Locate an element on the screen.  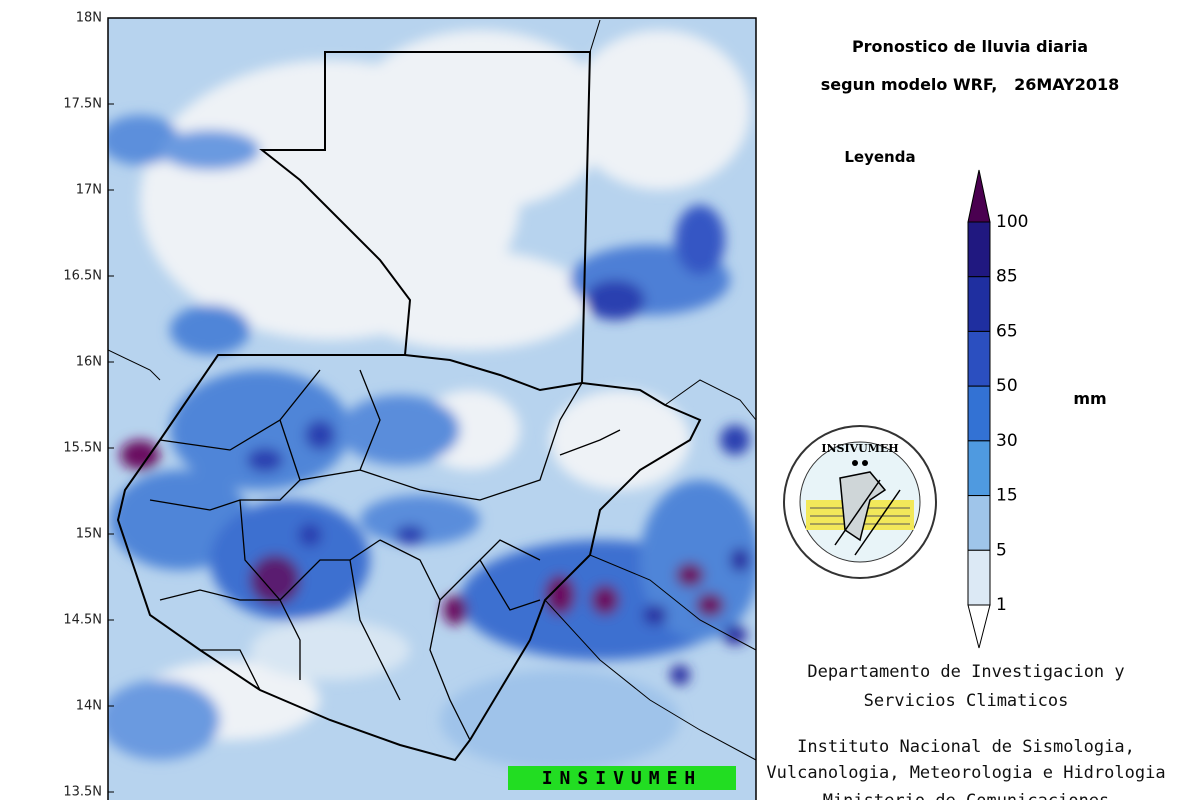
title: Pronostico de lluvia diaria is located at coordinates (970, 46).